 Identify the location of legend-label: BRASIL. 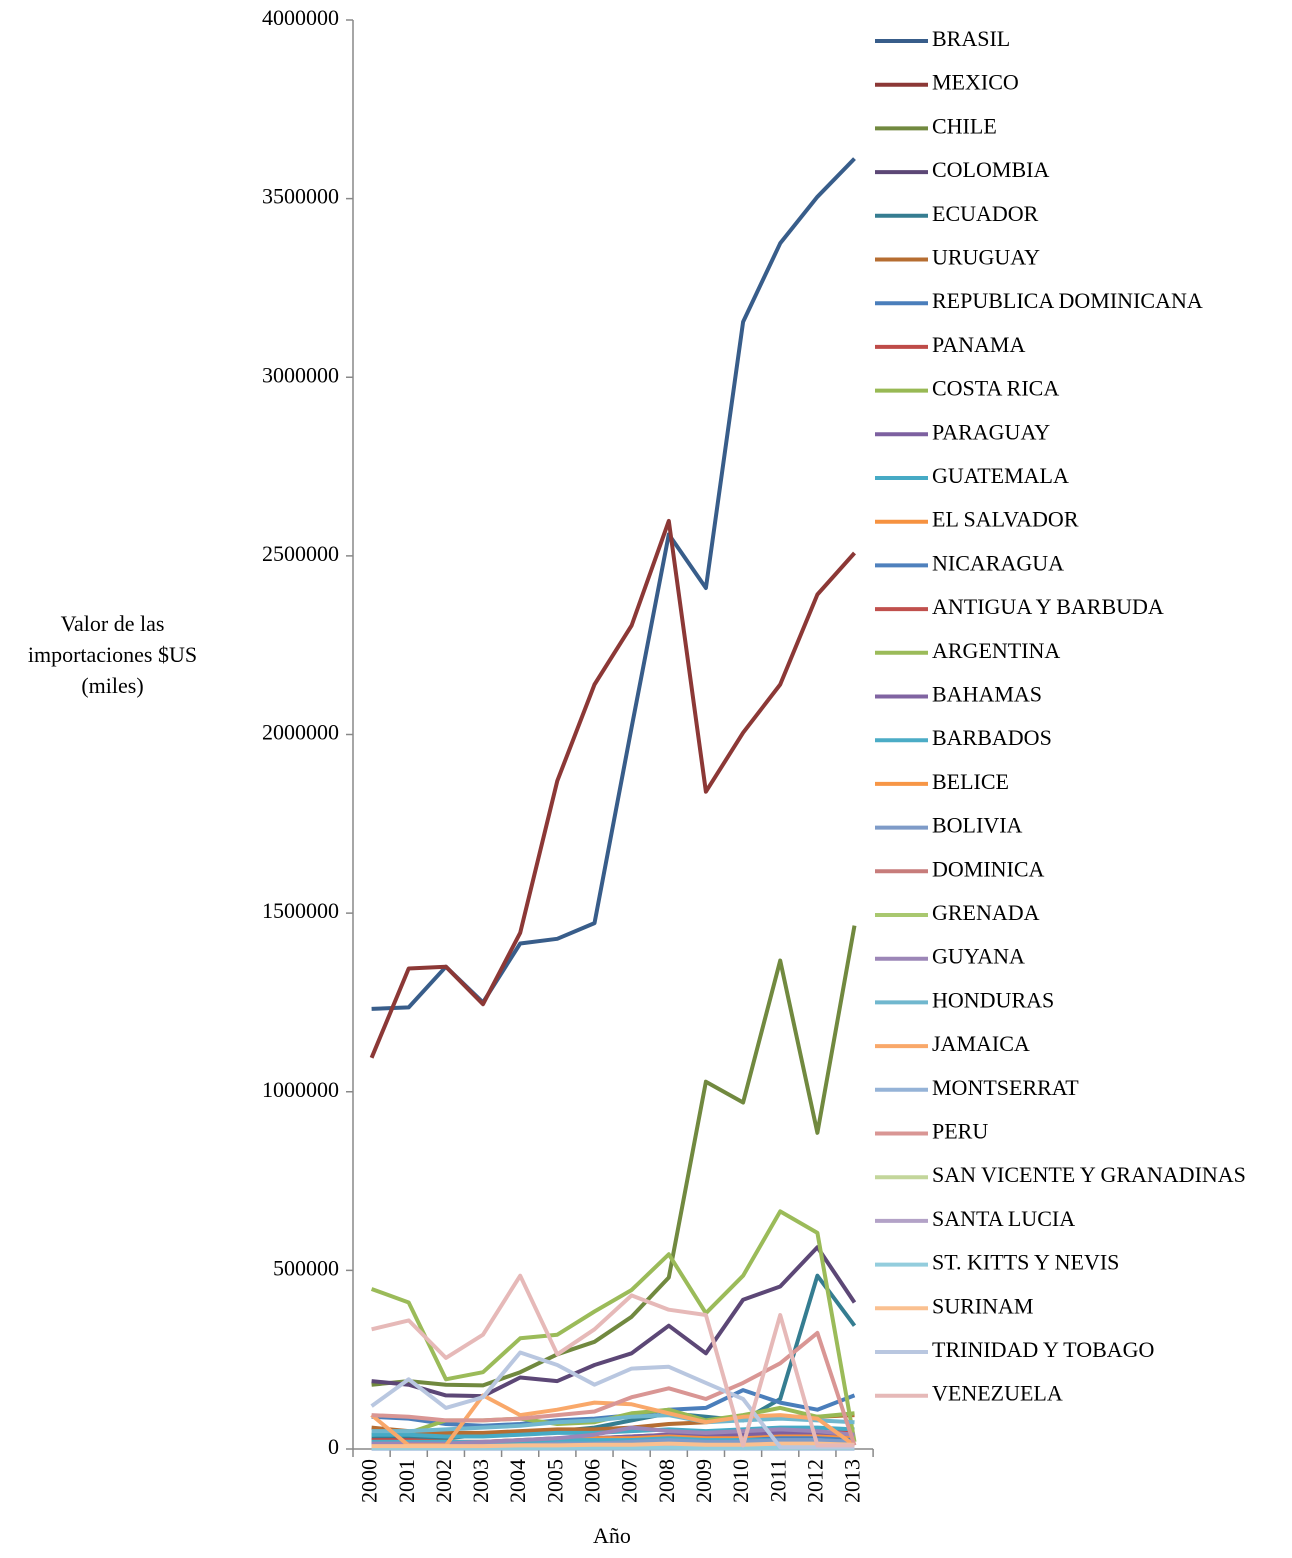
(971, 38).